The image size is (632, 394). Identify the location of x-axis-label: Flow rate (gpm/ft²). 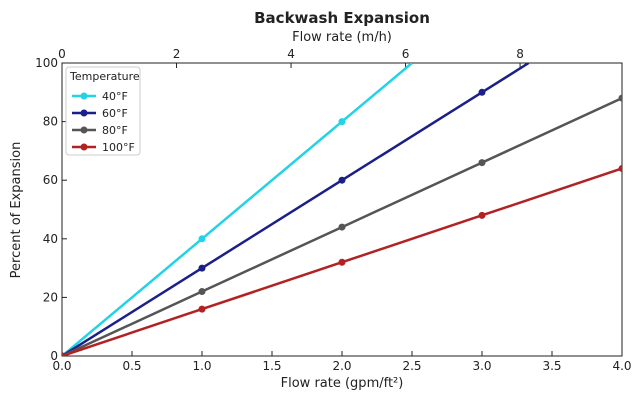
(342, 383).